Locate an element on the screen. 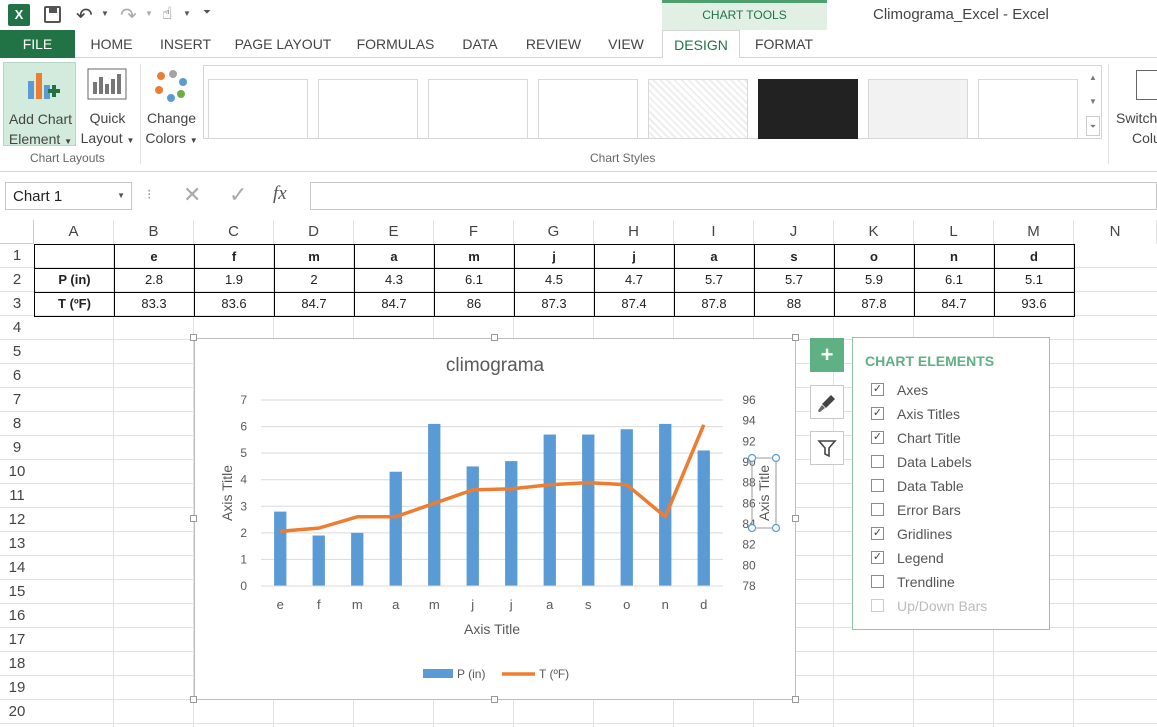 This screenshot has width=1157, height=727. row-header-4: 4 is located at coordinates (17, 328).